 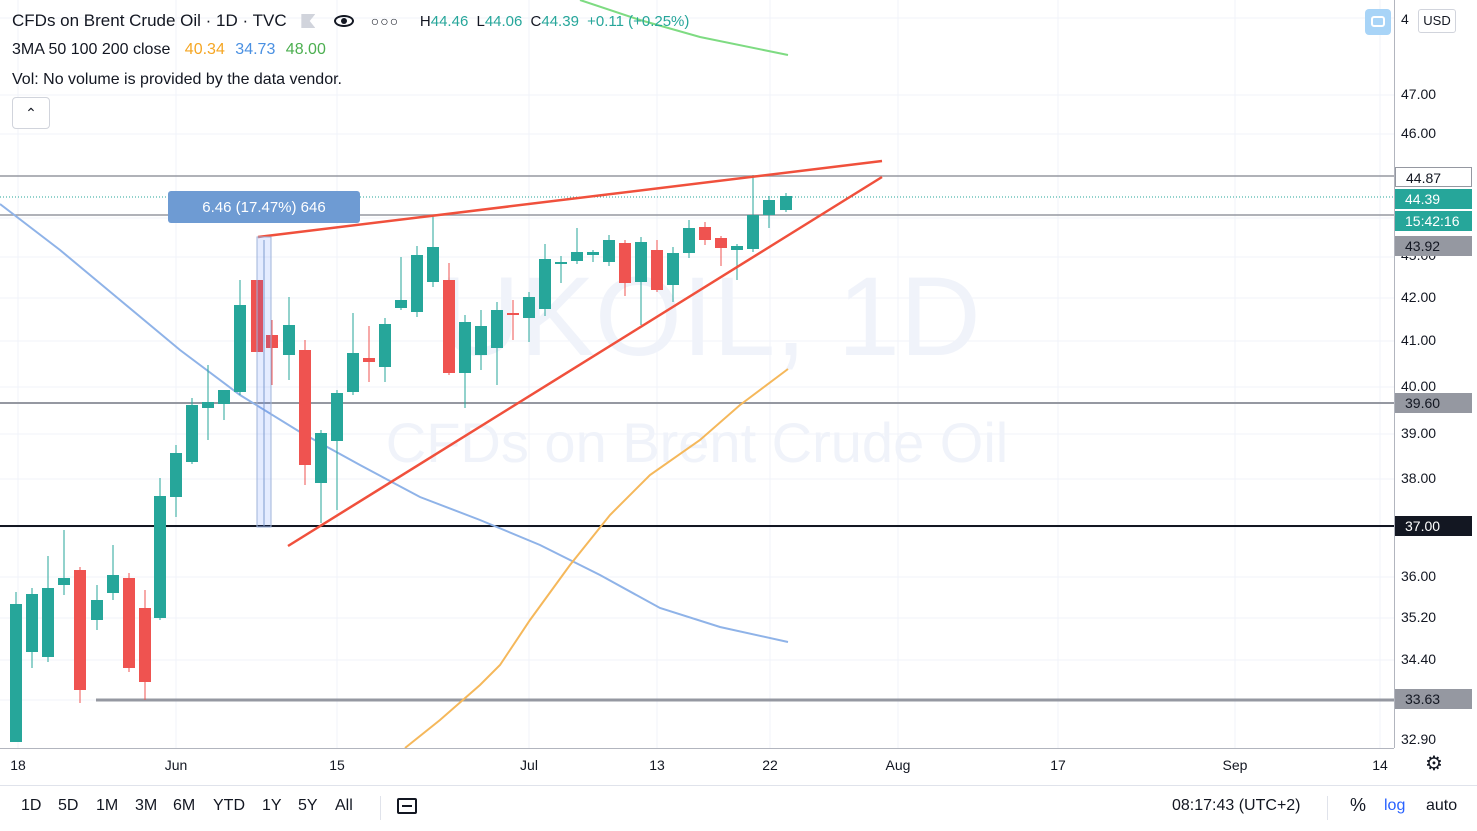 What do you see at coordinates (1437, 21) in the screenshot?
I see `currency-button: USD` at bounding box center [1437, 21].